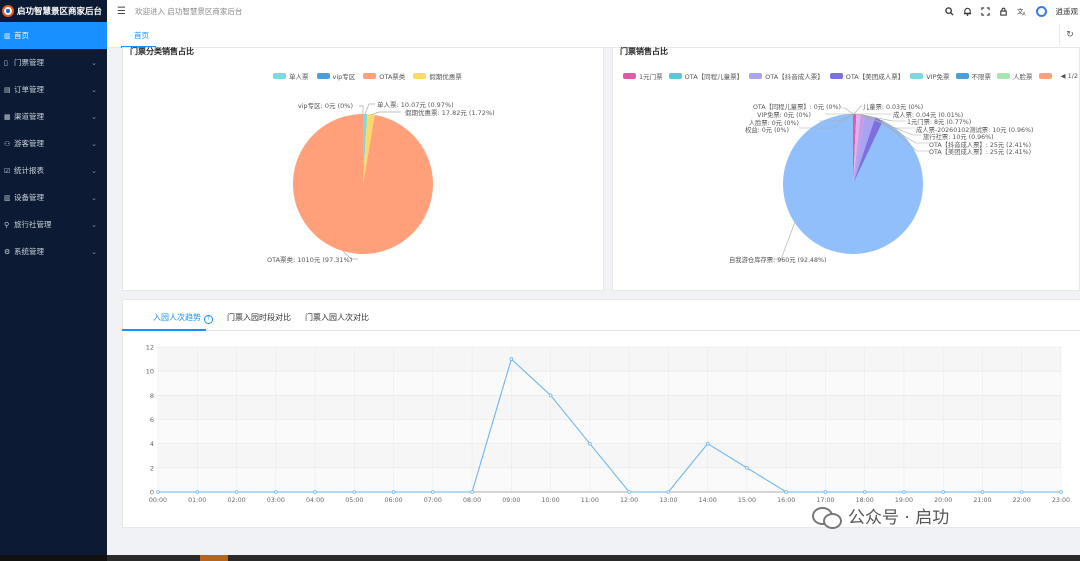  Describe the element at coordinates (797, 106) in the screenshot. I see `pie-label: OTA【同程儿童票】: 0元 (0%)` at that location.